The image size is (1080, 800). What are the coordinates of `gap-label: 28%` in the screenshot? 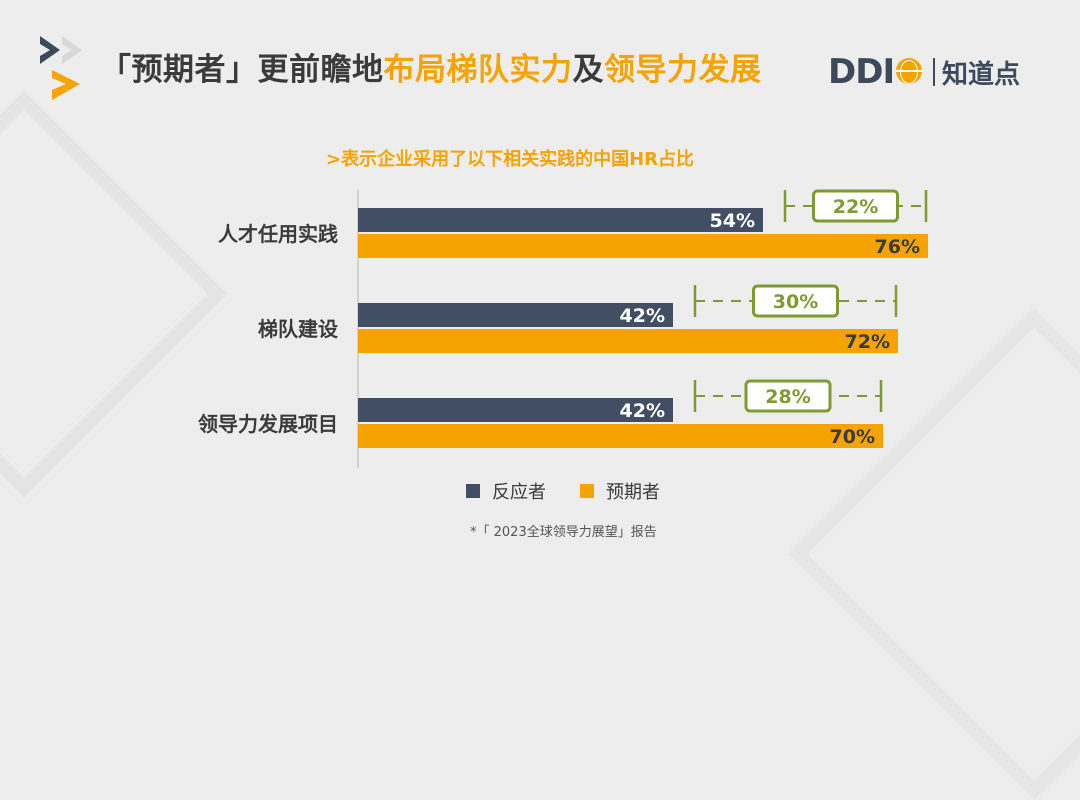 It's located at (787, 397).